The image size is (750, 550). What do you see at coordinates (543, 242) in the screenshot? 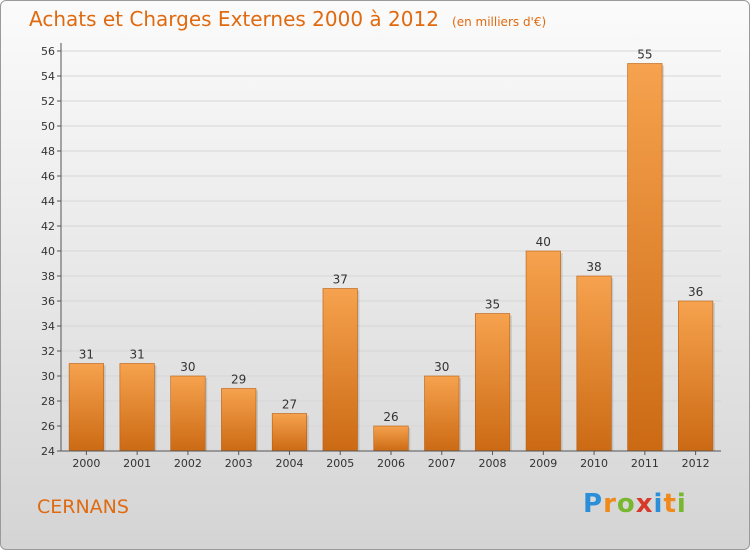
I see `data-label: 40` at bounding box center [543, 242].